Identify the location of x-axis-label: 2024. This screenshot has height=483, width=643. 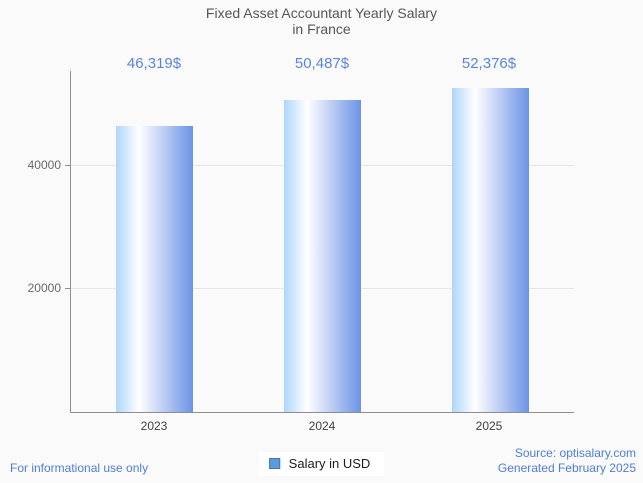
(322, 426).